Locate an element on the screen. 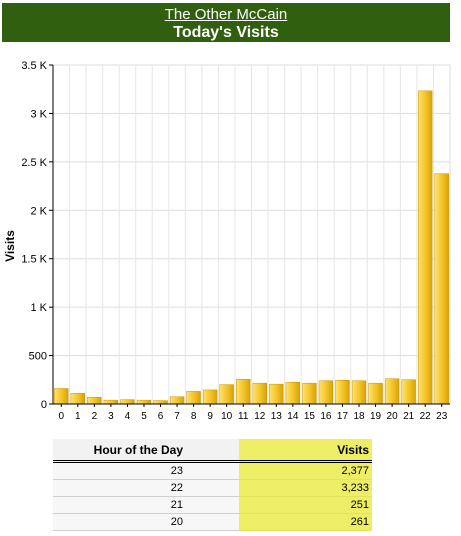 The width and height of the screenshot is (461, 536). y-tick-label: 2 K is located at coordinates (38, 211).